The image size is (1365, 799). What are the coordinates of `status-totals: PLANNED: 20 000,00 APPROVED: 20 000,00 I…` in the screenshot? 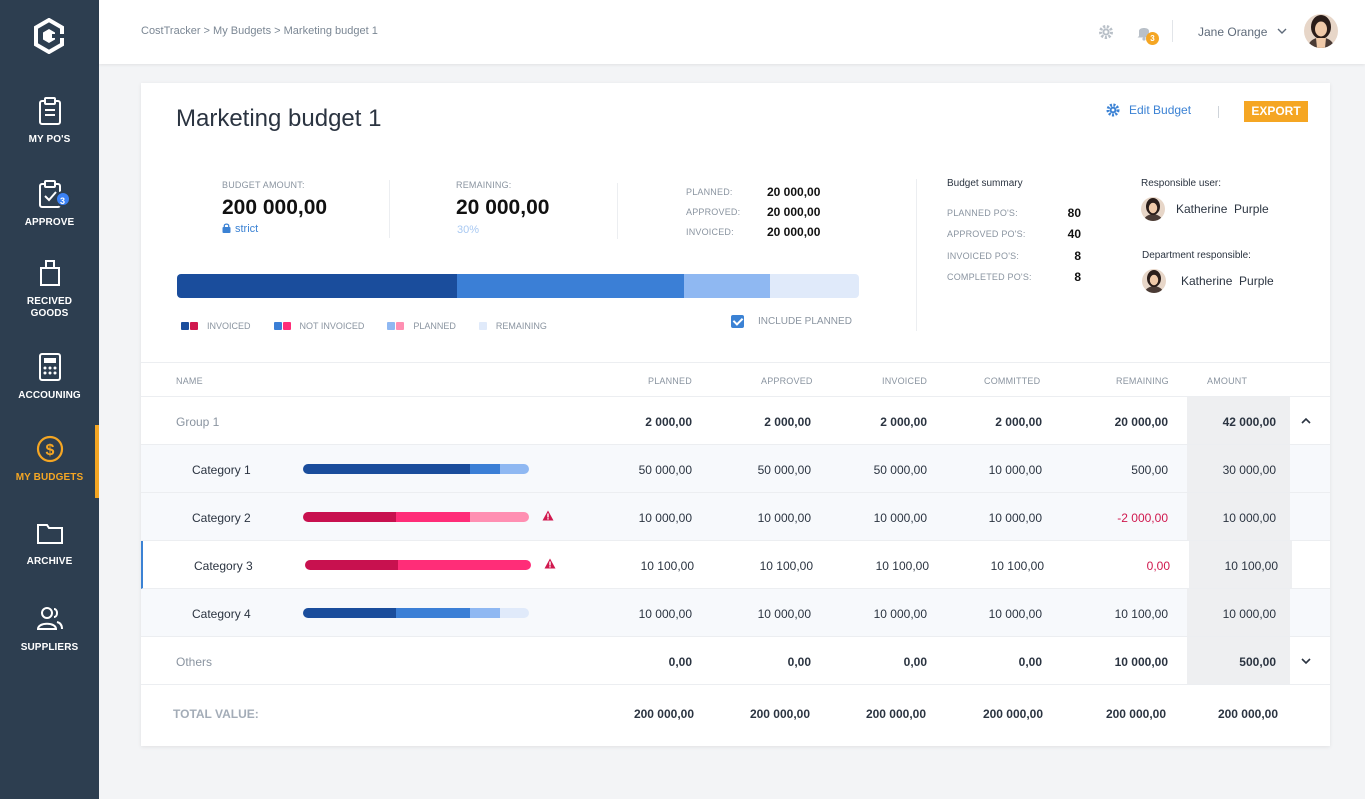 It's located at (753, 212).